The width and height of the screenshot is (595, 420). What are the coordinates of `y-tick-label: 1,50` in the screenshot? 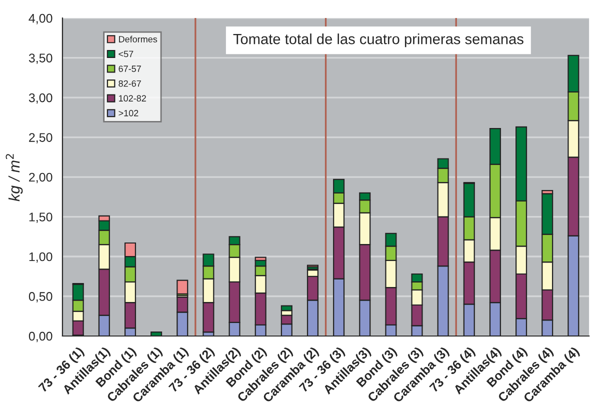 It's located at (40, 217).